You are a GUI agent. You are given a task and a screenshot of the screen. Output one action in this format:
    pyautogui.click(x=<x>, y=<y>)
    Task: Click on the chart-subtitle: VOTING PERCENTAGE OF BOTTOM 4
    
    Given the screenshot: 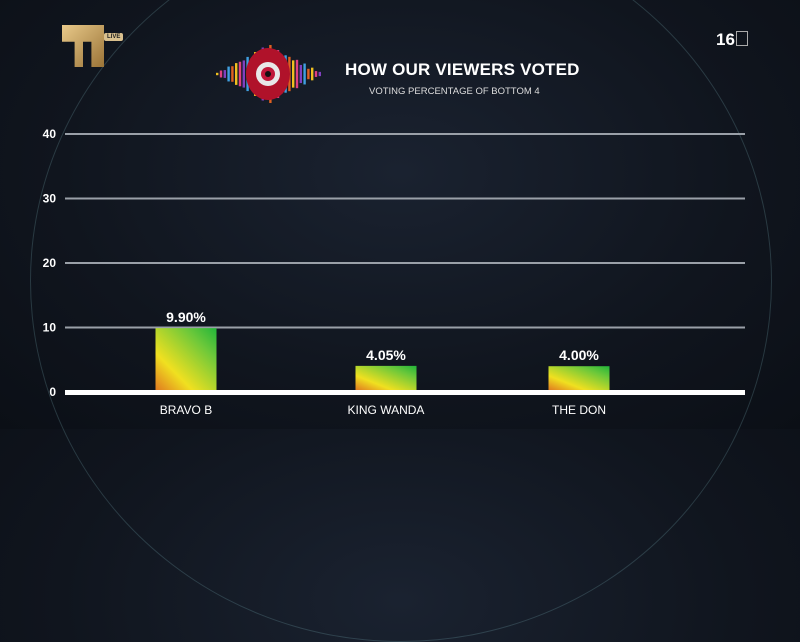 What is the action you would take?
    pyautogui.click(x=454, y=91)
    